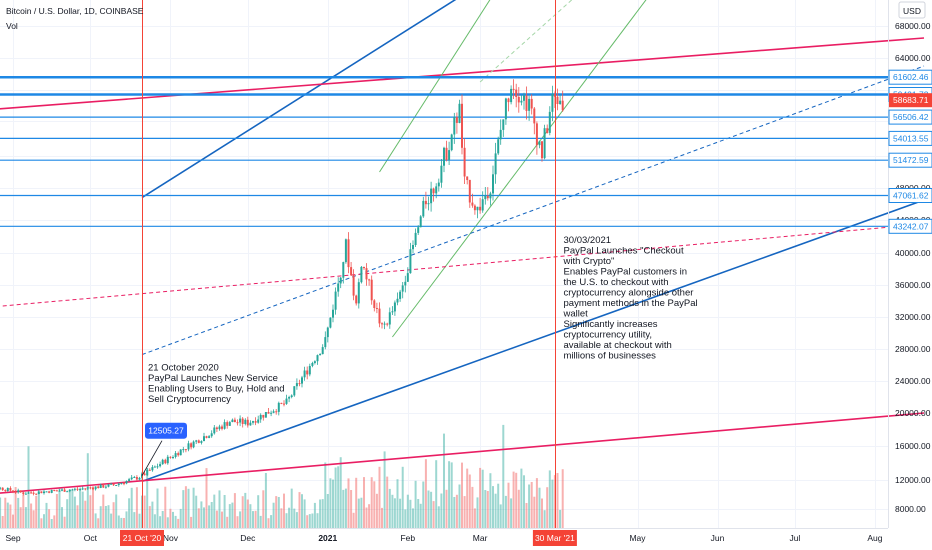  I want to click on annotation-line: millions of businesses, so click(610, 356).